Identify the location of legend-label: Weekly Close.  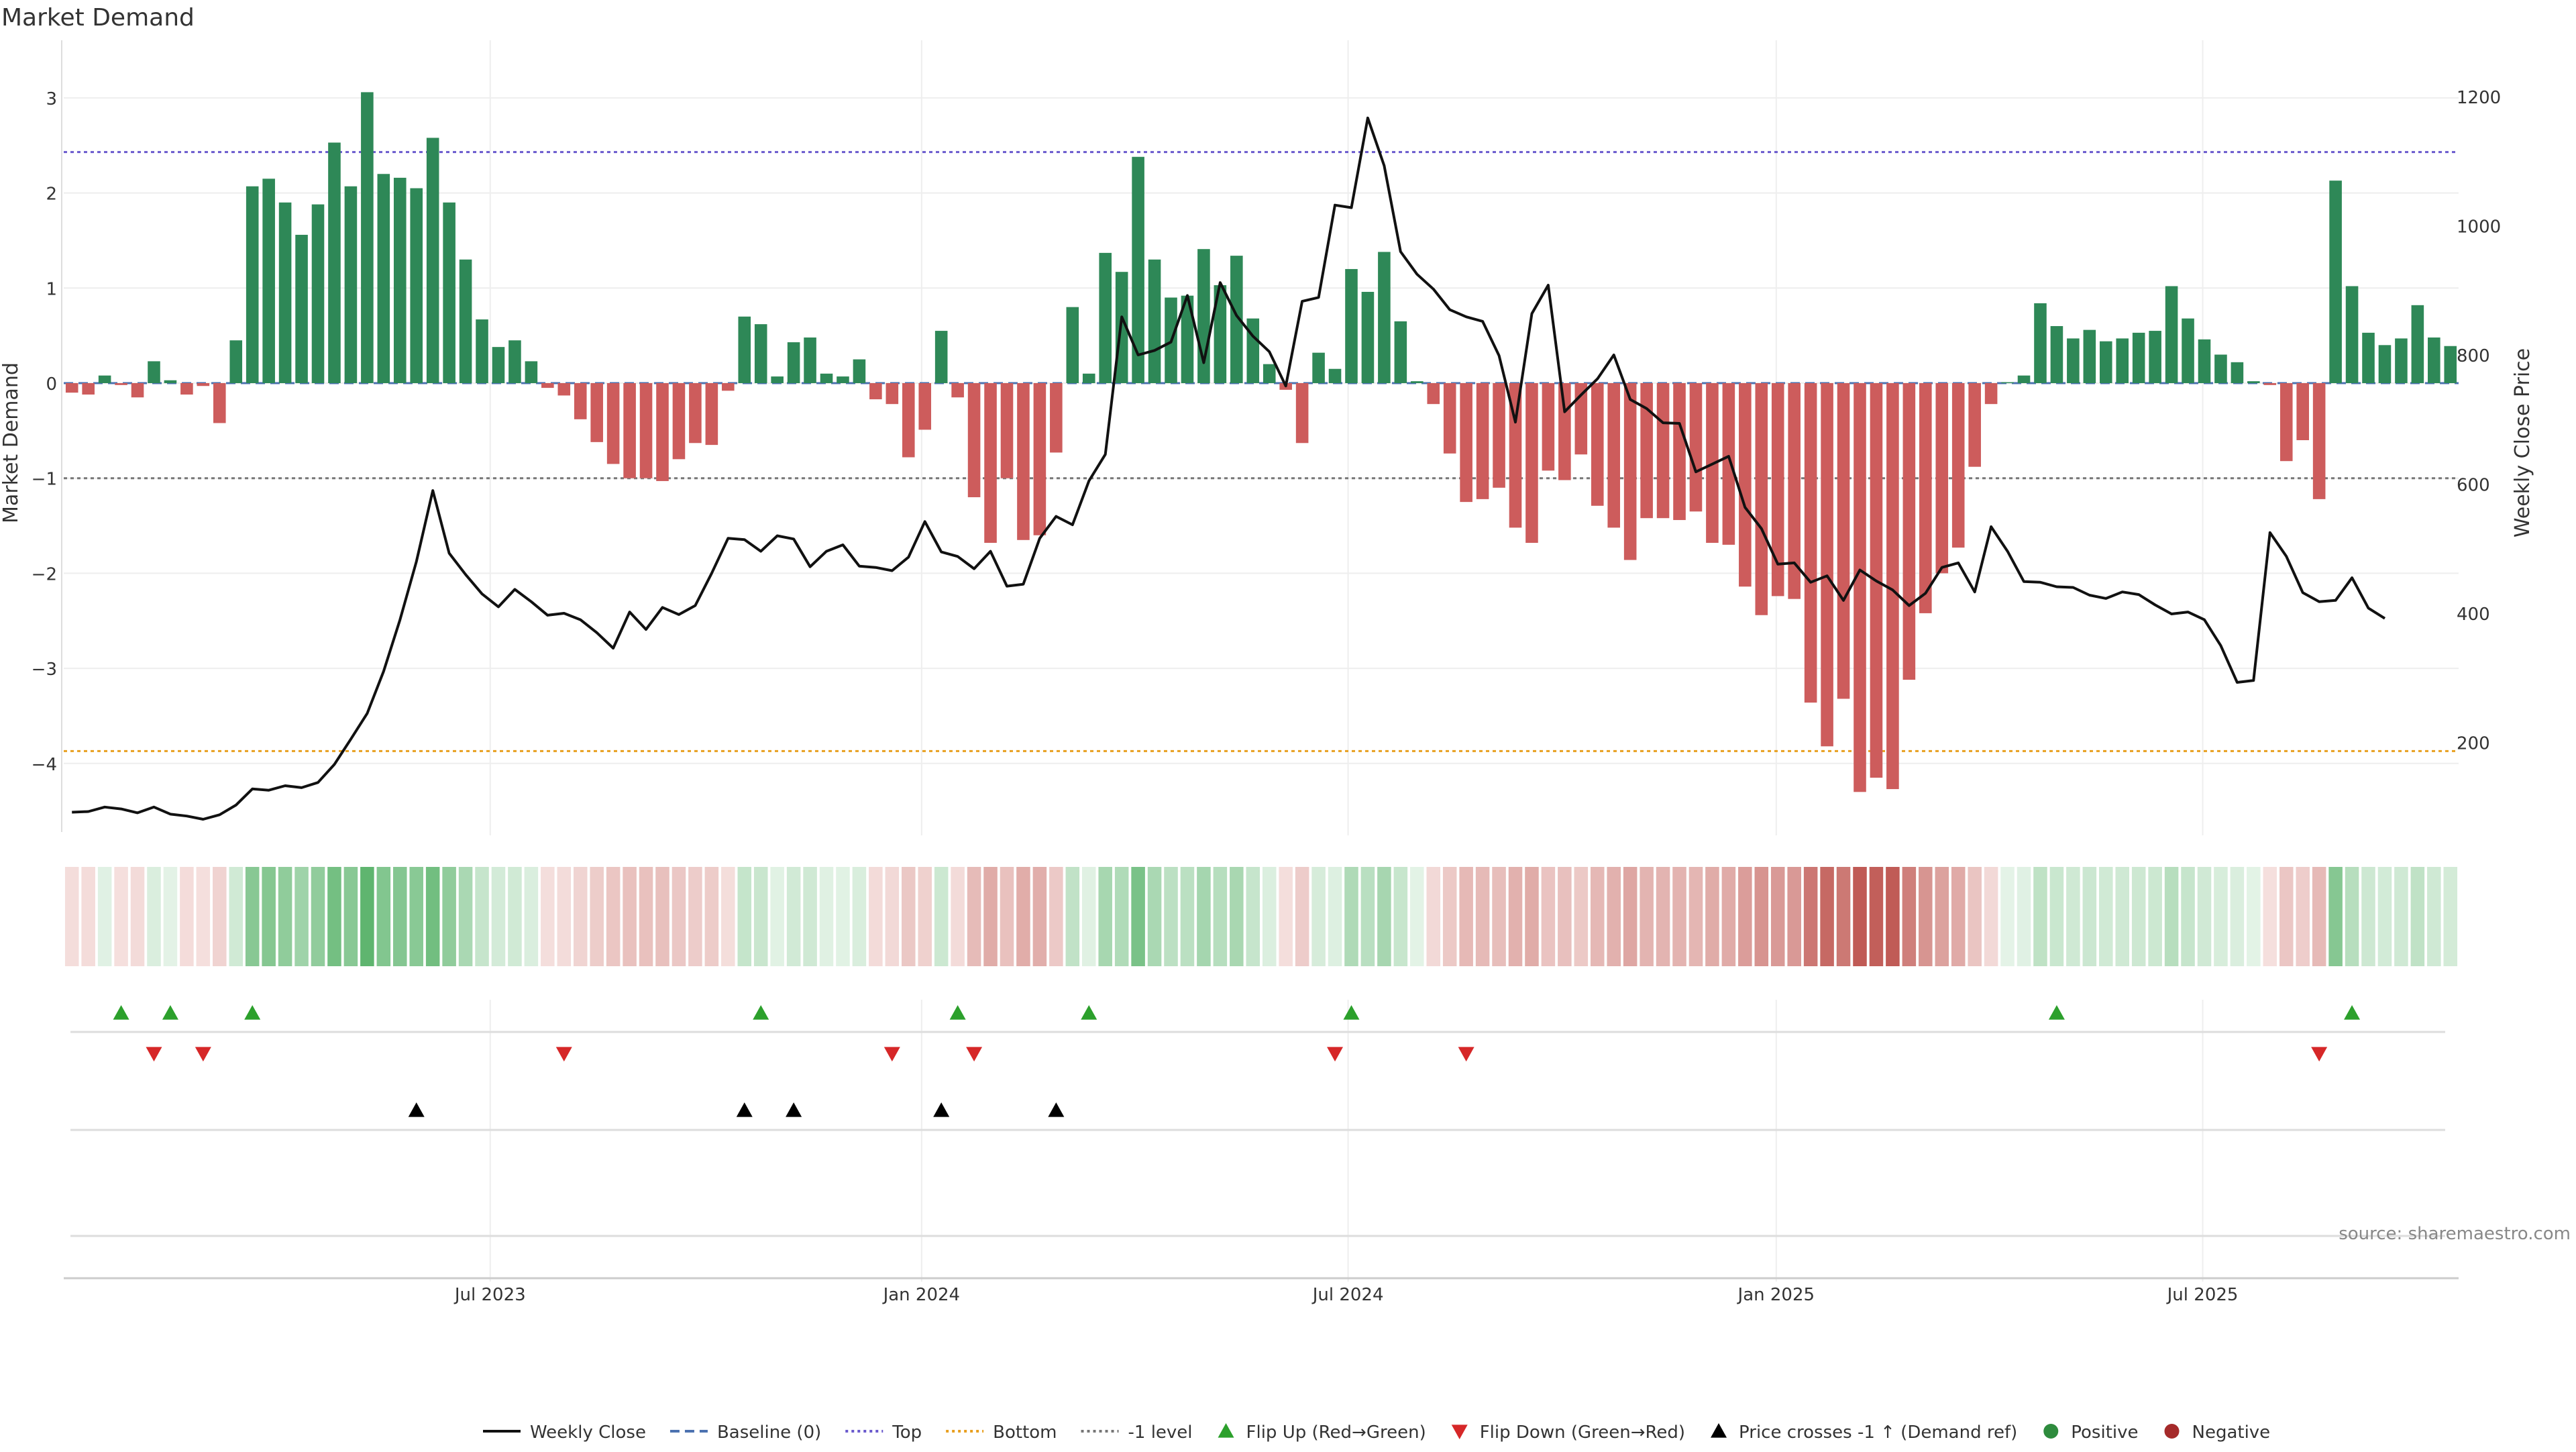
(588, 1433).